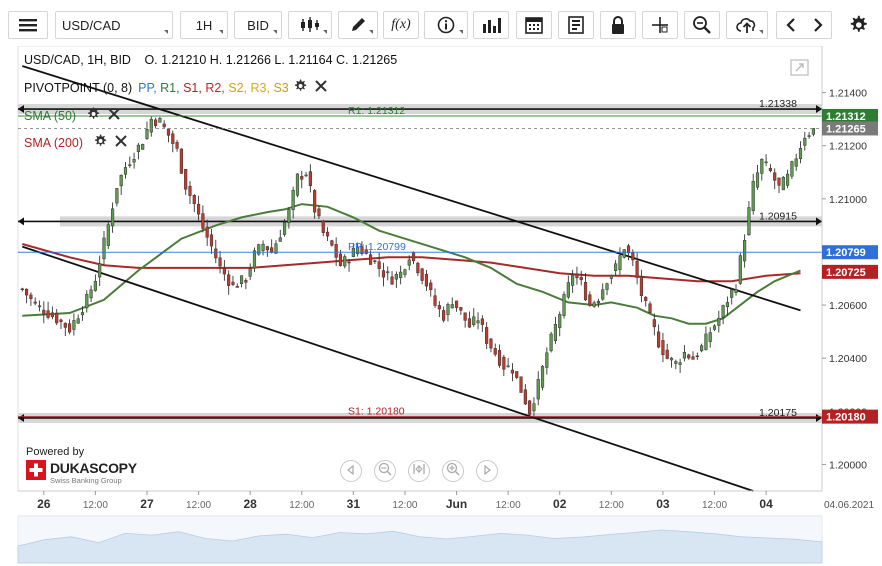 The width and height of the screenshot is (882, 566). I want to click on timeframe-value: 1H, so click(204, 25).